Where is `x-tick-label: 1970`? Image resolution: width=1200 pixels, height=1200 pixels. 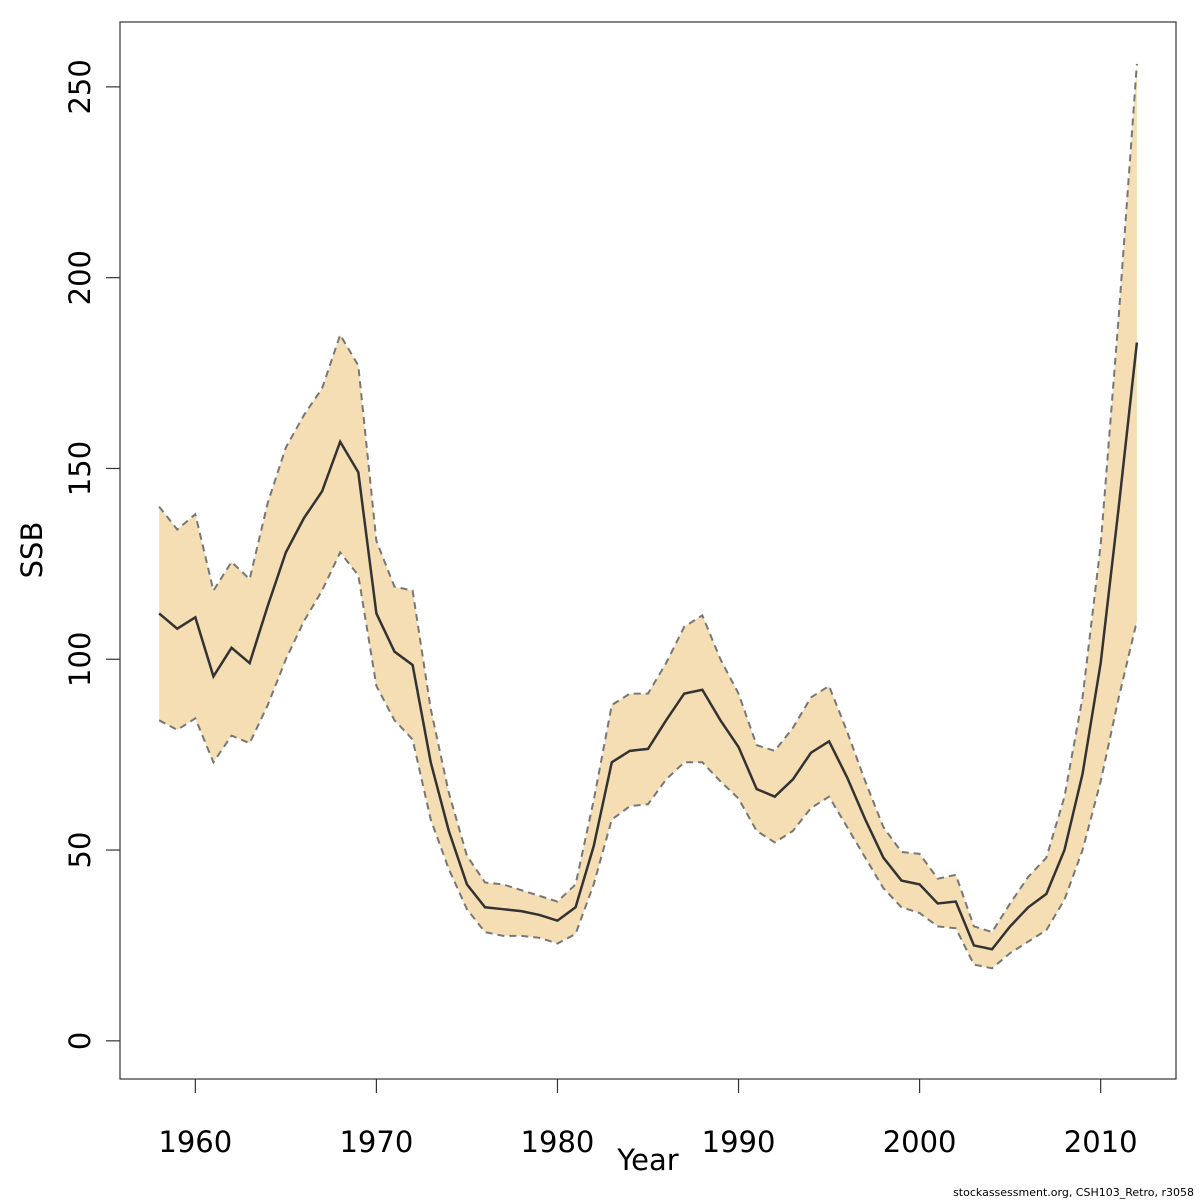 x-tick-label: 1970 is located at coordinates (376, 1142).